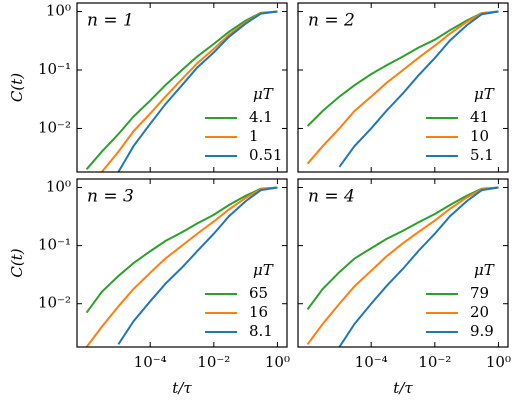  What do you see at coordinates (265, 155) in the screenshot?
I see `legend-label: 0.51` at bounding box center [265, 155].